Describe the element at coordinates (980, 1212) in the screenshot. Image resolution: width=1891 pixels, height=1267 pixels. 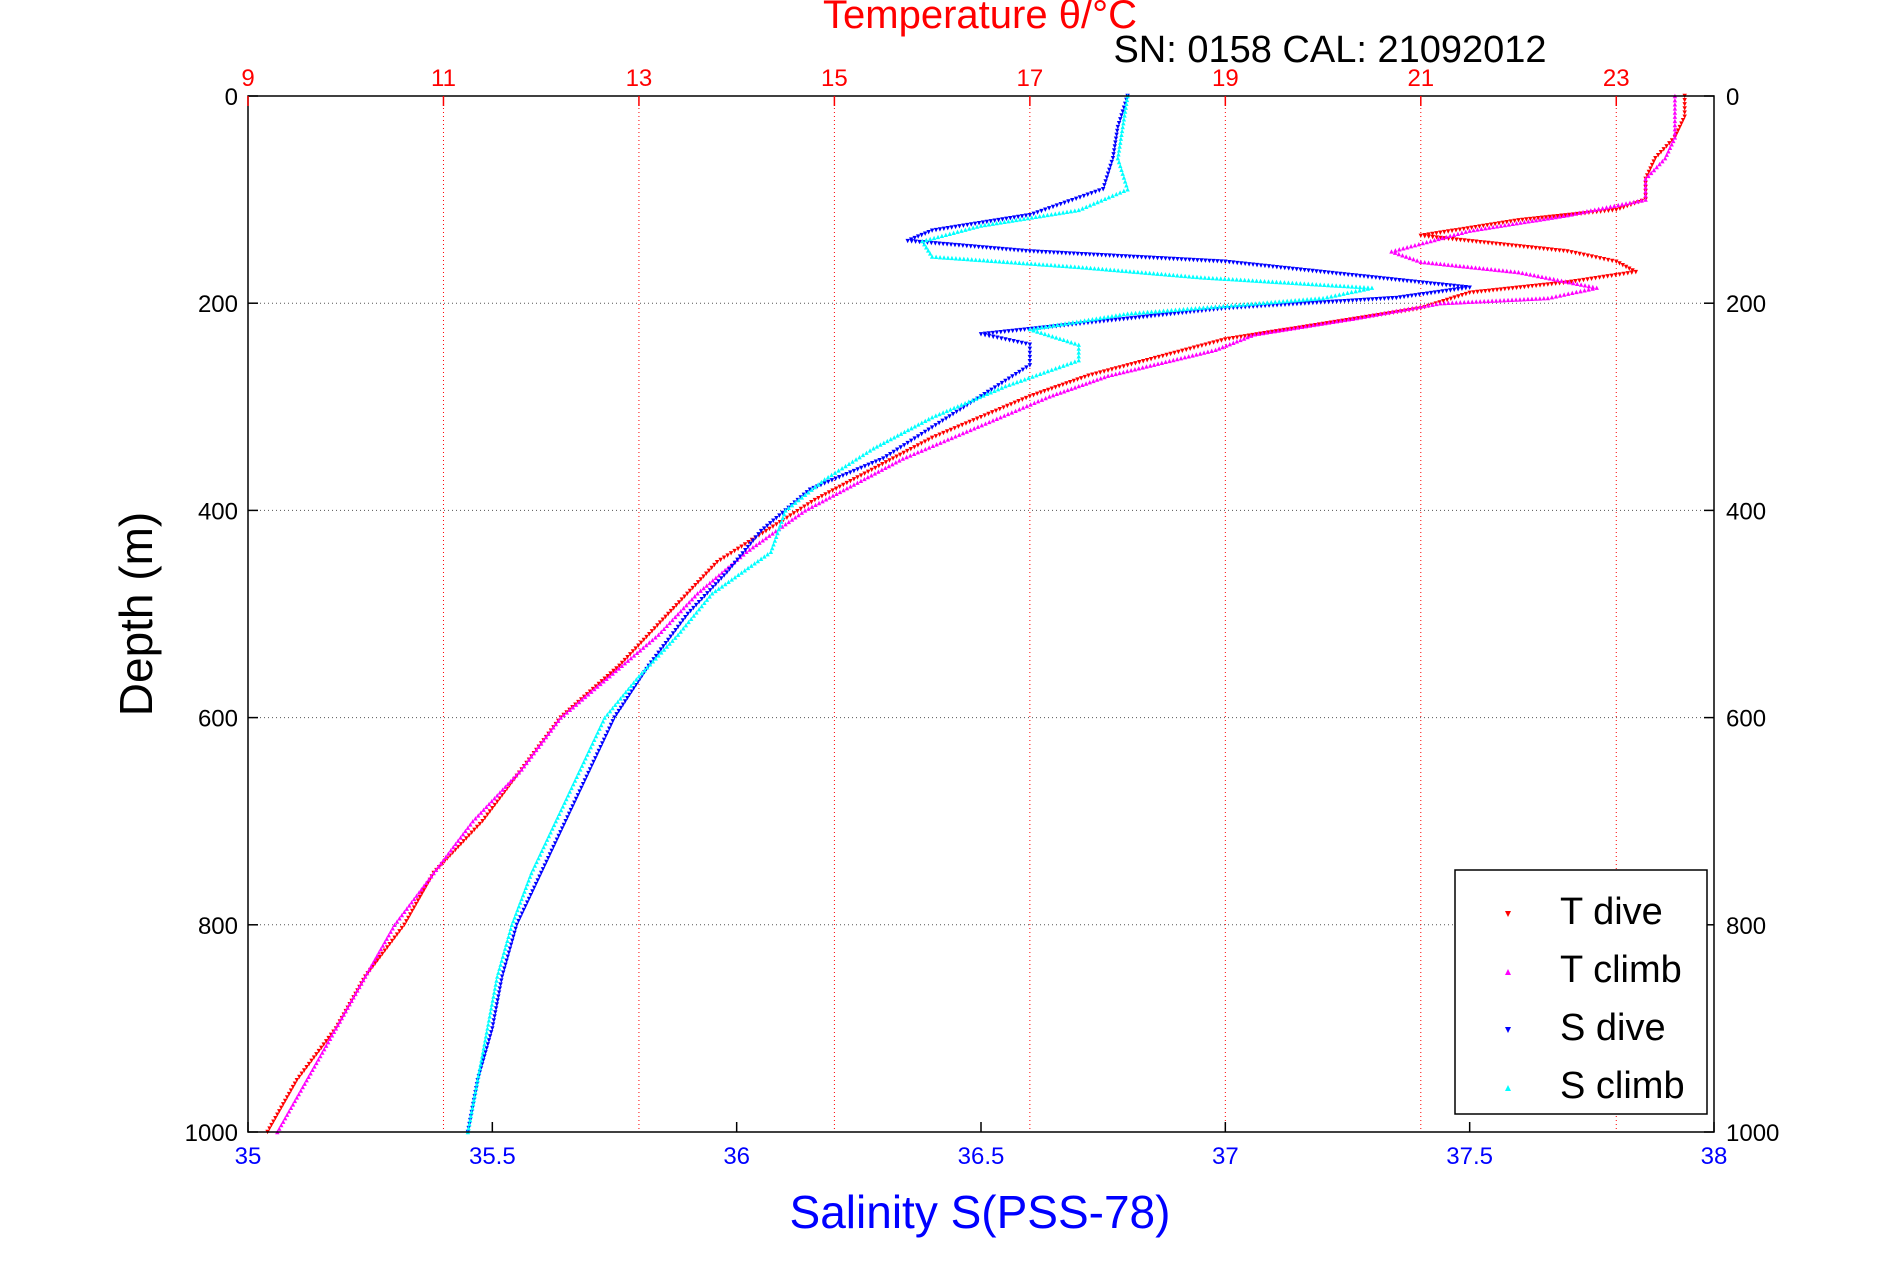
I see `salinity-axis-label: Salinity S(PSS-78)` at that location.